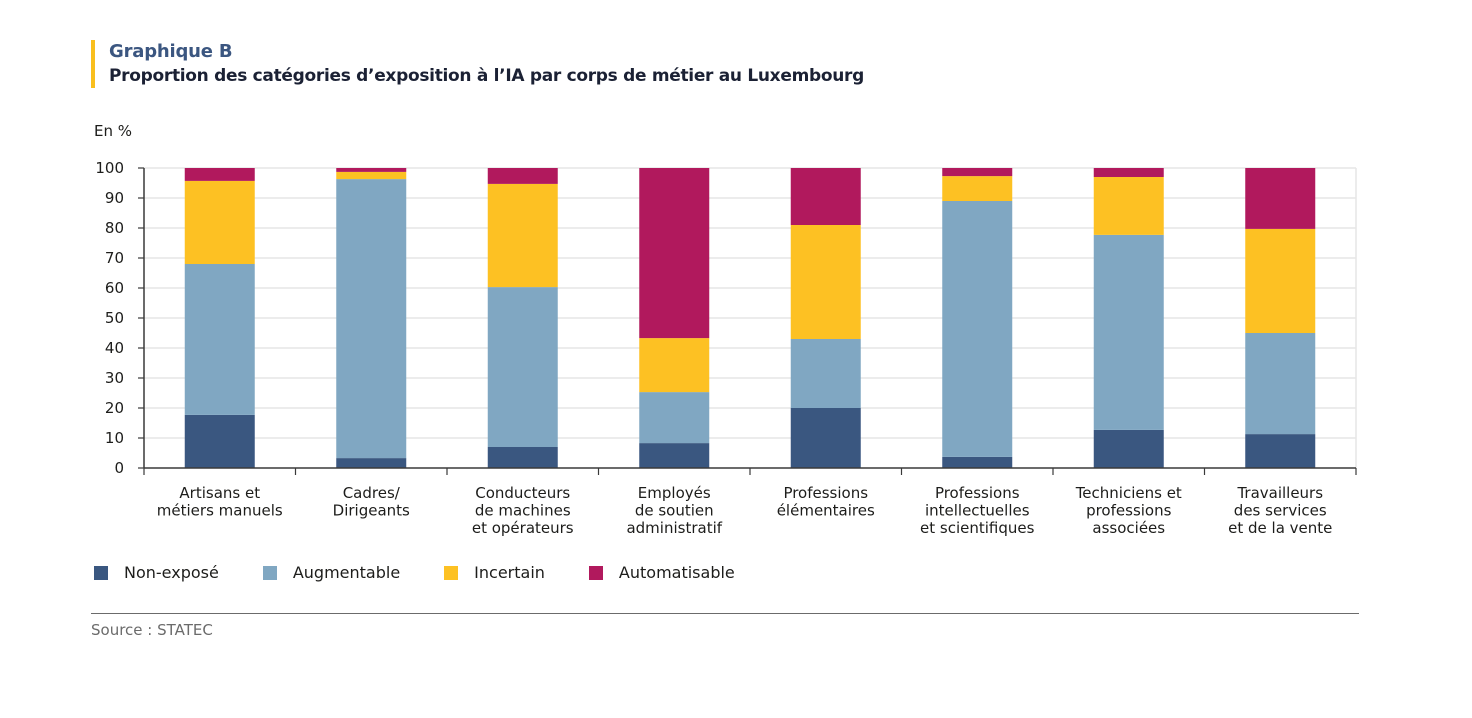 The image size is (1472, 718). Describe the element at coordinates (171, 572) in the screenshot. I see `legend-label: Non-exposé` at that location.